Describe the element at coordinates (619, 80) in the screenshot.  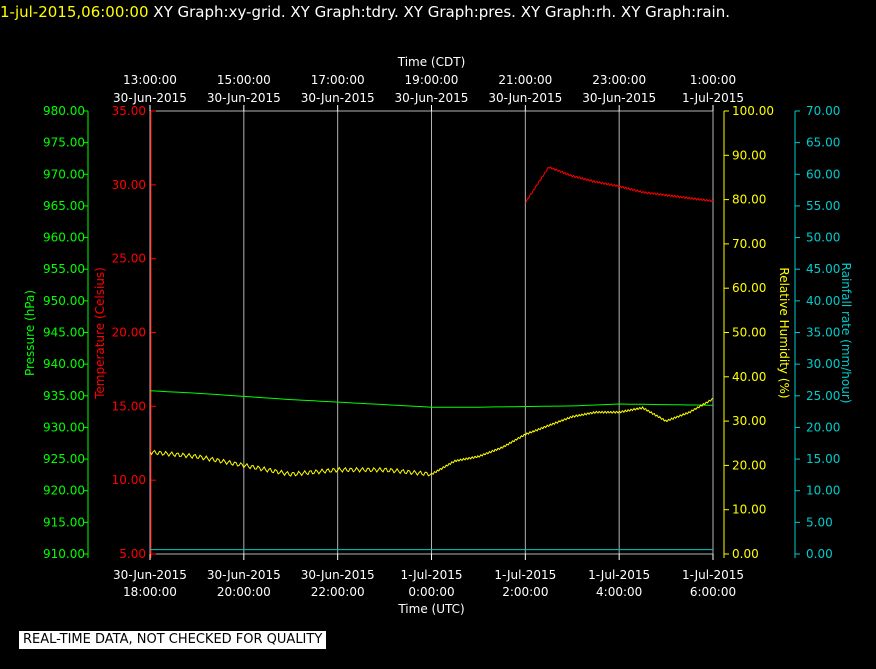
I see `x-top-tick-time-5: 23:00:00` at that location.